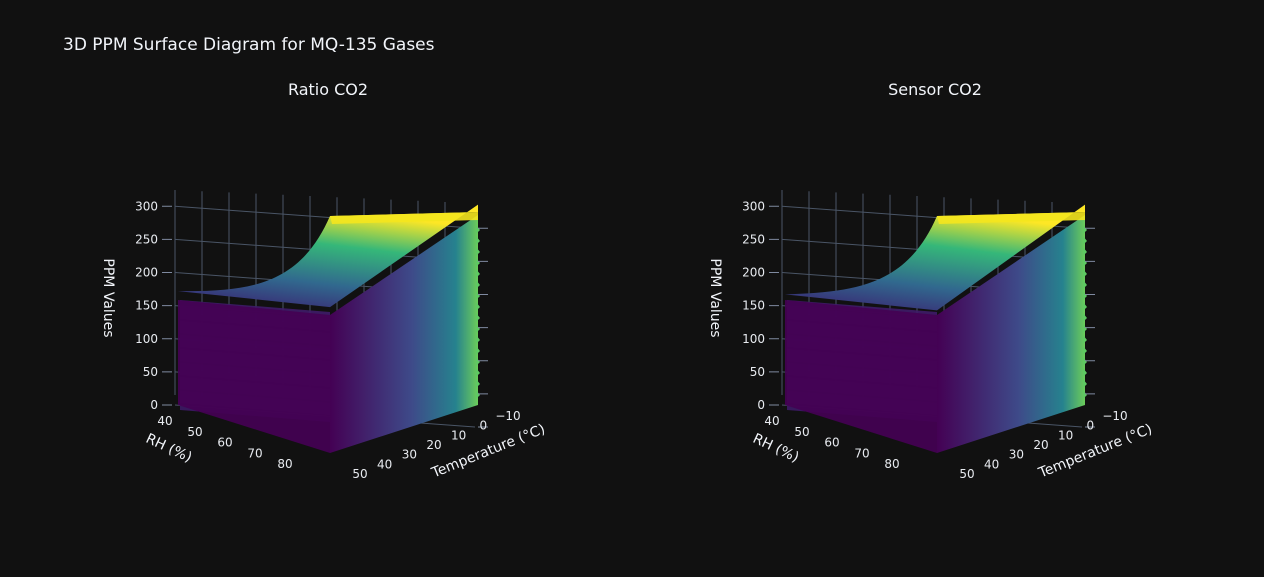  What do you see at coordinates (249, 45) in the screenshot?
I see `figure-title: 3D PPM Surface Diagram for MQ-135 Gases` at bounding box center [249, 45].